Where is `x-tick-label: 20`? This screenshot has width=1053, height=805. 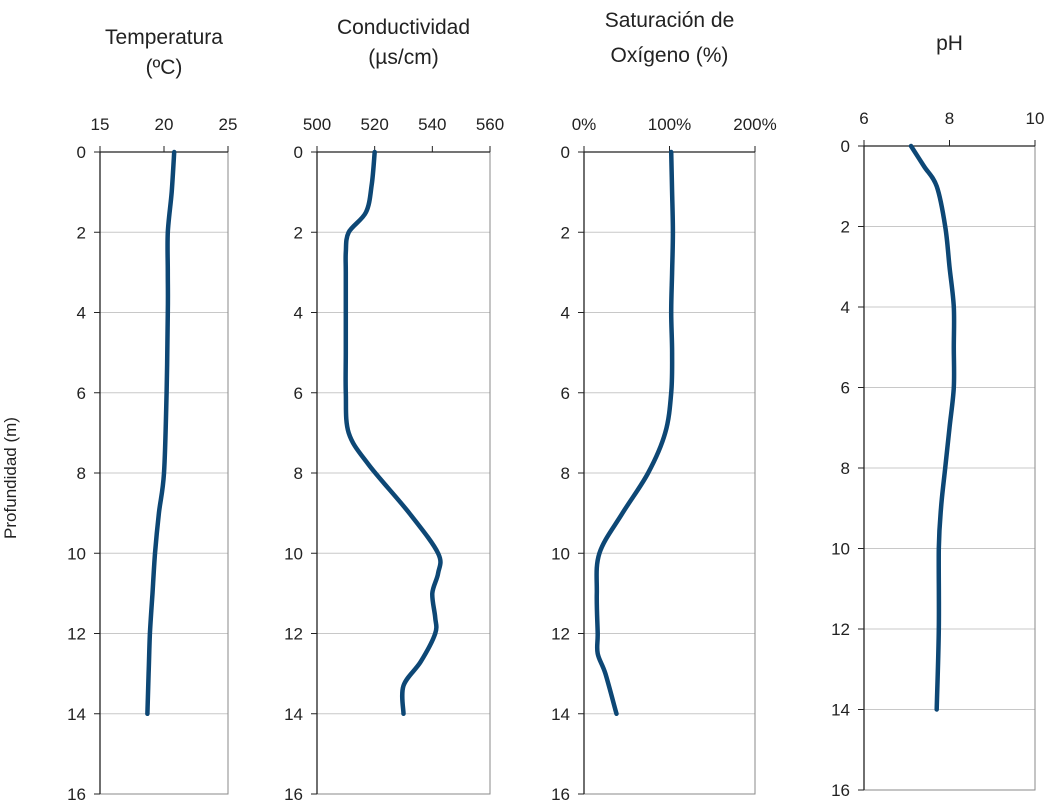 x-tick-label: 20 is located at coordinates (164, 124).